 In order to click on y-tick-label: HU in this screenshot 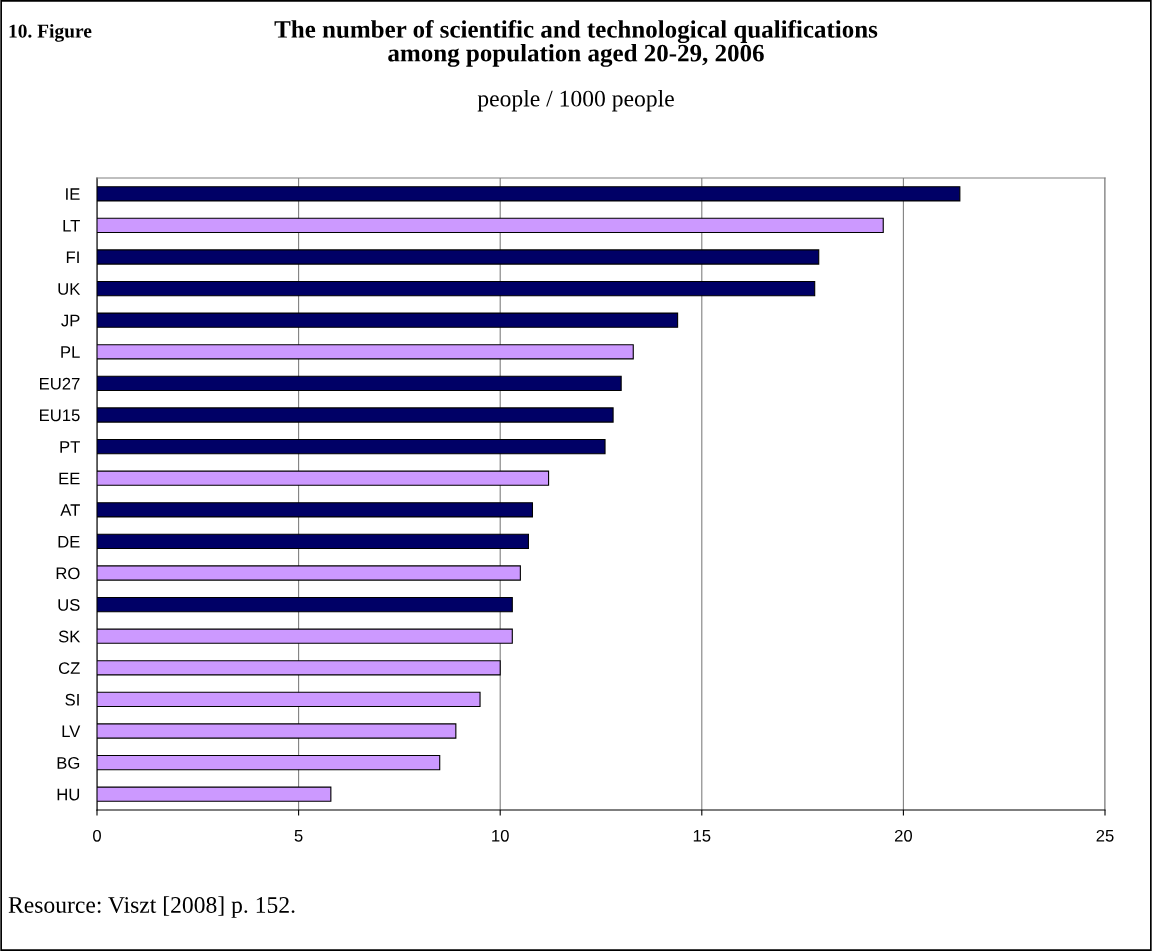, I will do `click(68, 794)`.